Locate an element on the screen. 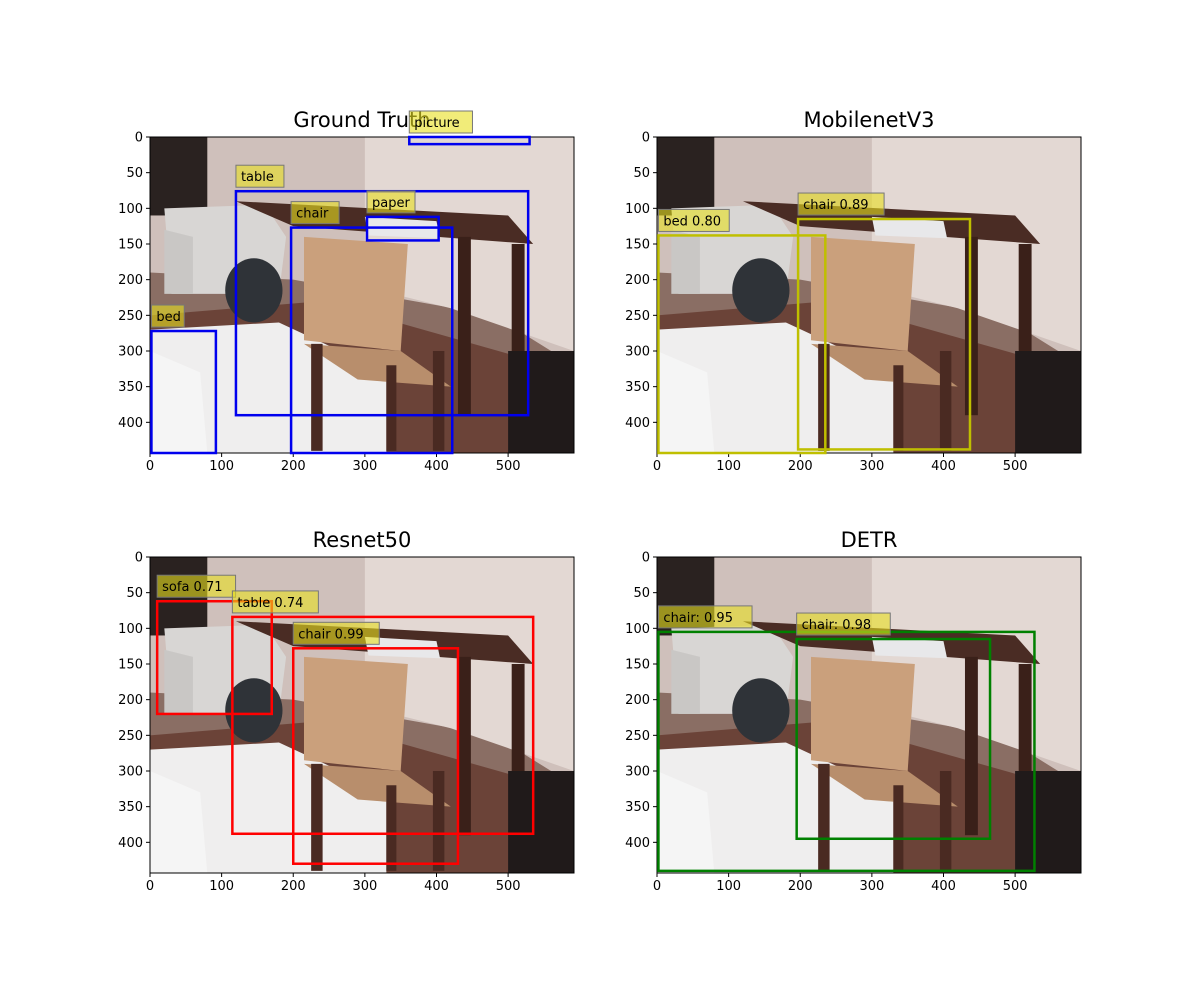  detection-label: chair 0.89 is located at coordinates (835, 205).